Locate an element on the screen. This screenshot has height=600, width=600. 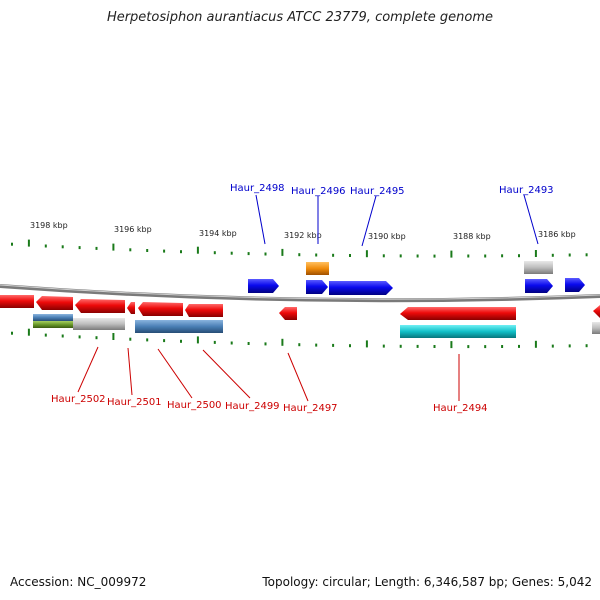
gene-label-haur-2494: Haur_2494 is located at coordinates (460, 408).